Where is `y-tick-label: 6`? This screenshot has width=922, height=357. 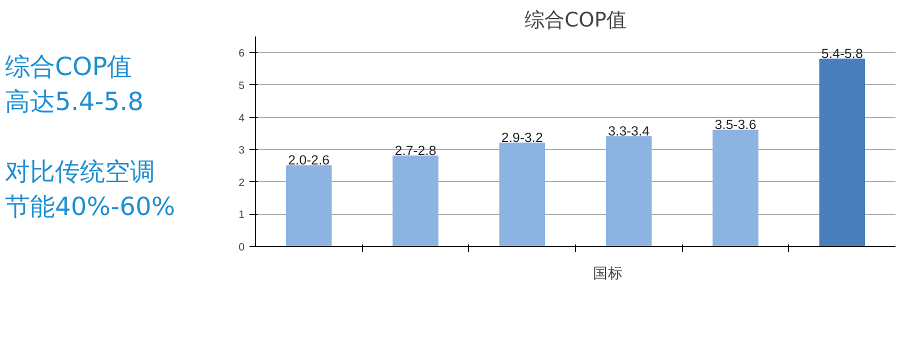 y-tick-label: 6 is located at coordinates (241, 54).